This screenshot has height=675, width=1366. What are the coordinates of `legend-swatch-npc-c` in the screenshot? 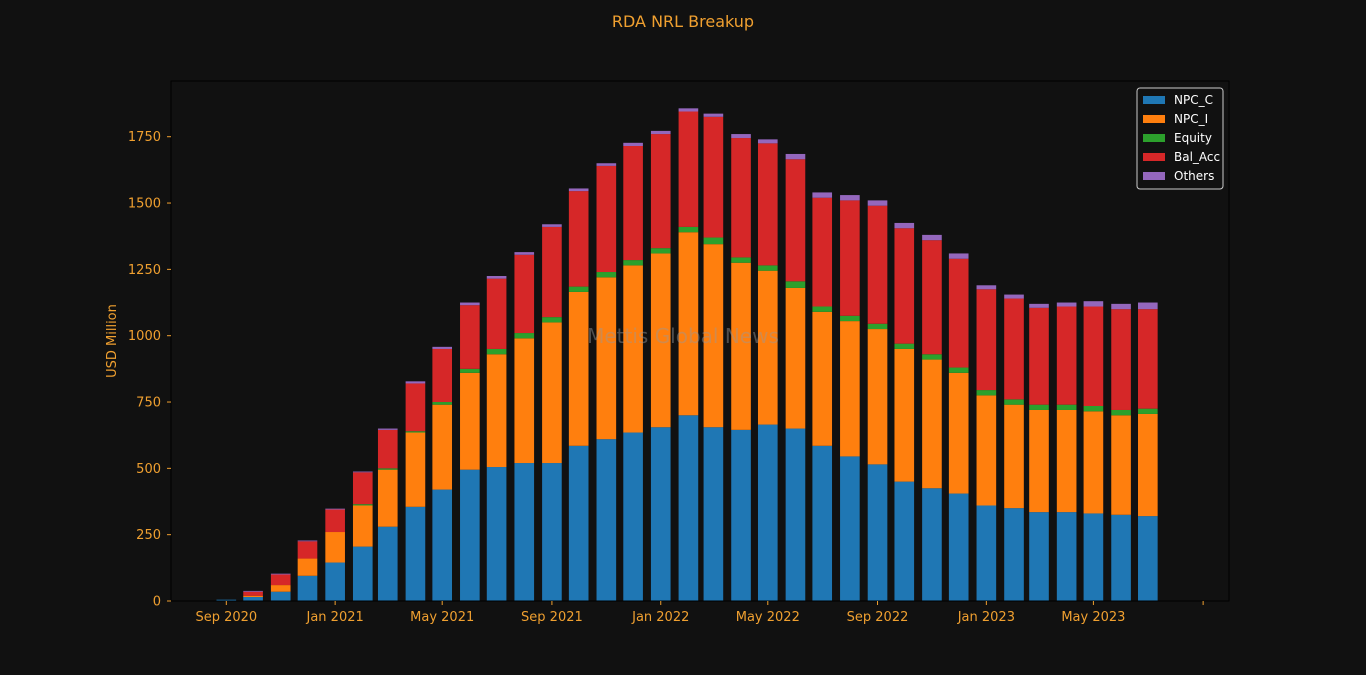 It's located at (1154, 100).